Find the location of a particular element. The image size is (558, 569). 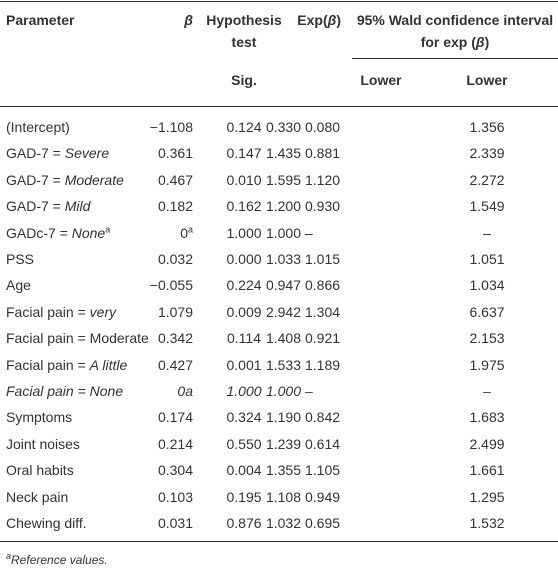

row-label: Age is located at coordinates (18, 285).